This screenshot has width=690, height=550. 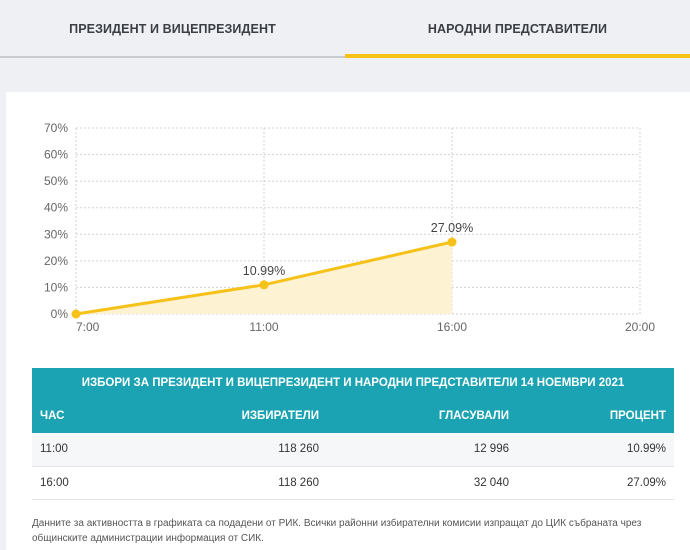 I want to click on y-tick-label: 10%, so click(x=56, y=287).